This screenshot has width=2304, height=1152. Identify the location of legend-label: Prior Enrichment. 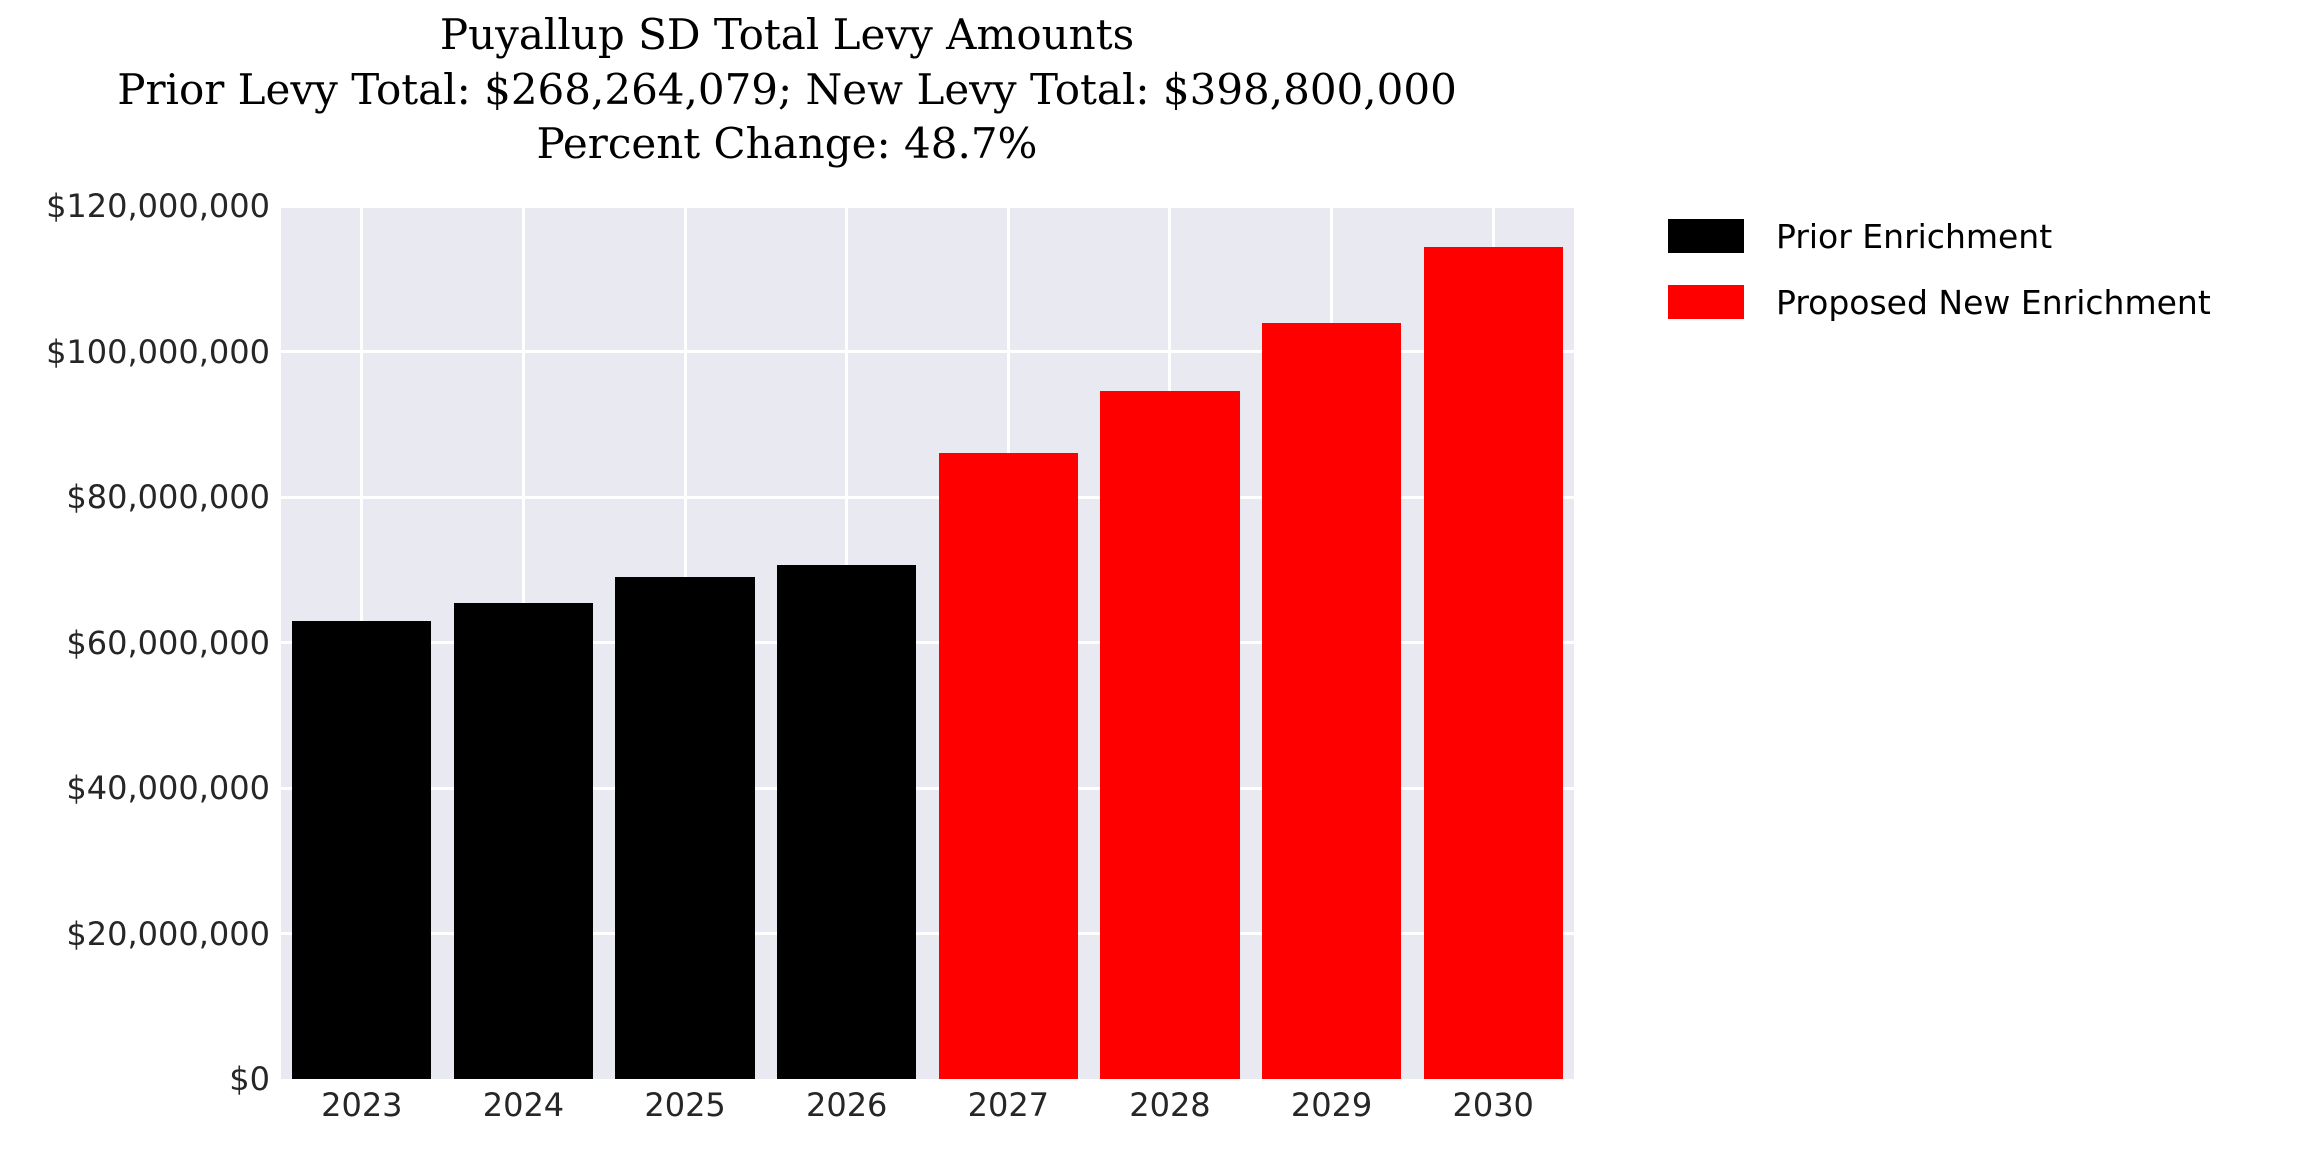
(1914, 236).